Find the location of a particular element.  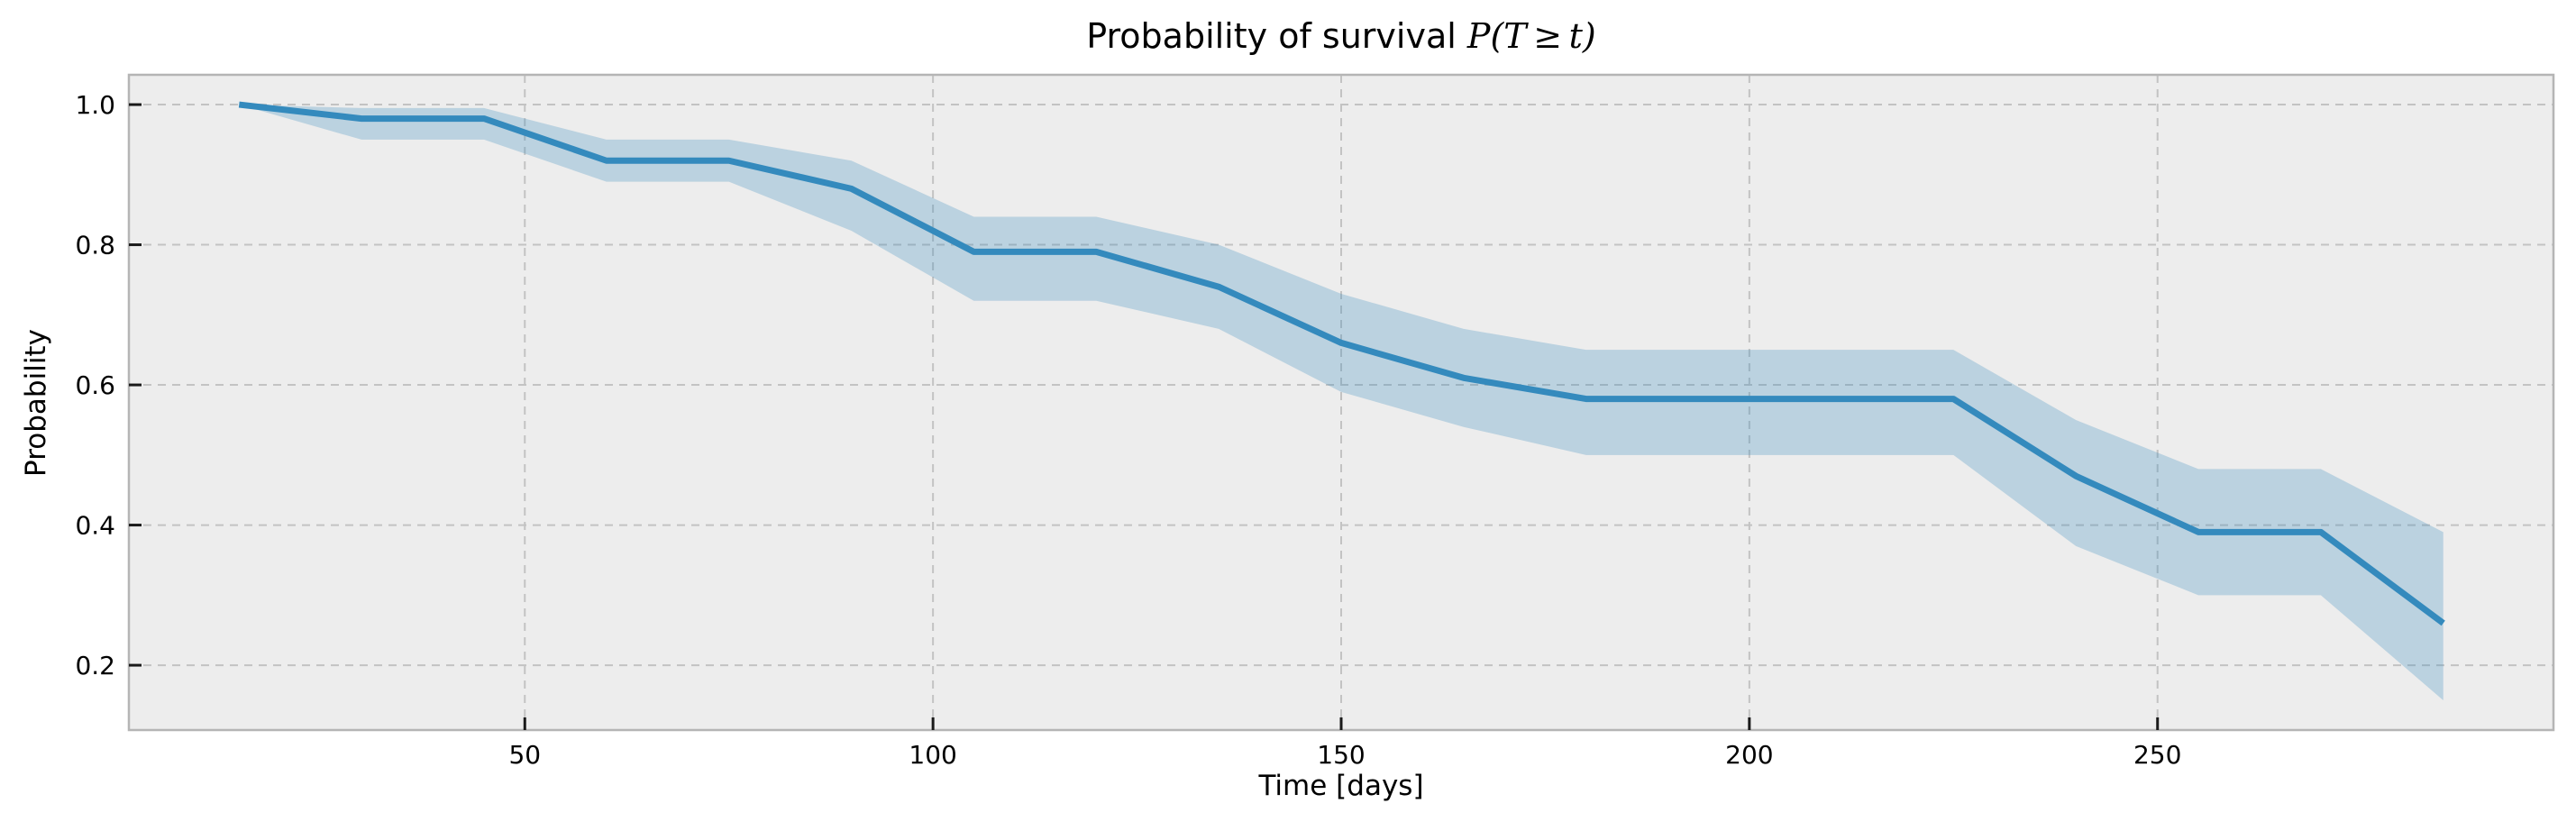

x-tick-label: 250 is located at coordinates (2157, 755).